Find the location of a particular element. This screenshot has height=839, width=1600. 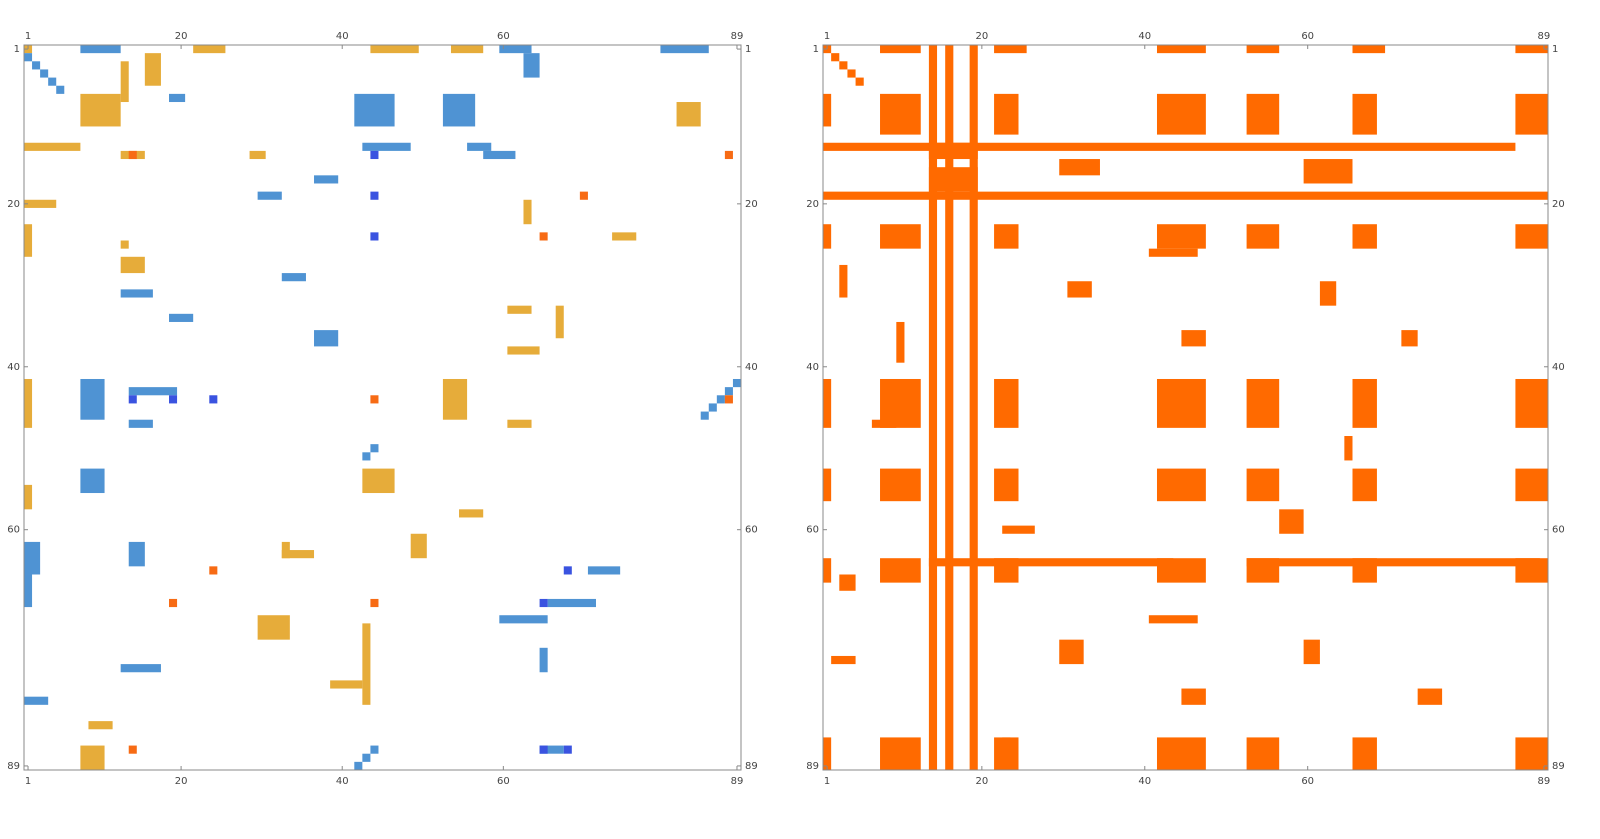

y-tick-label: 1 is located at coordinates (816, 49).